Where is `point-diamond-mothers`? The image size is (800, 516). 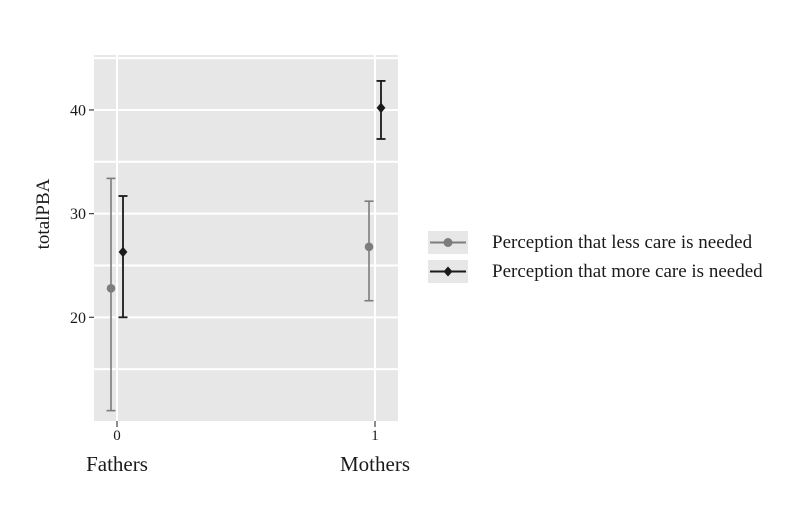 point-diamond-mothers is located at coordinates (381, 108).